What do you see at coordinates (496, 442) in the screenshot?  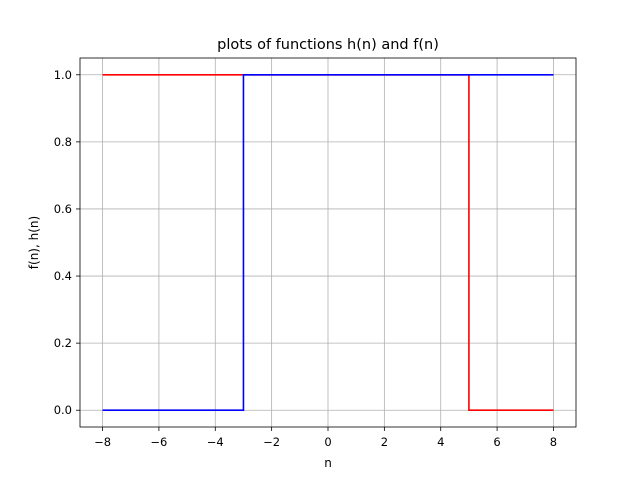 I see `x-tick-label: 6` at bounding box center [496, 442].